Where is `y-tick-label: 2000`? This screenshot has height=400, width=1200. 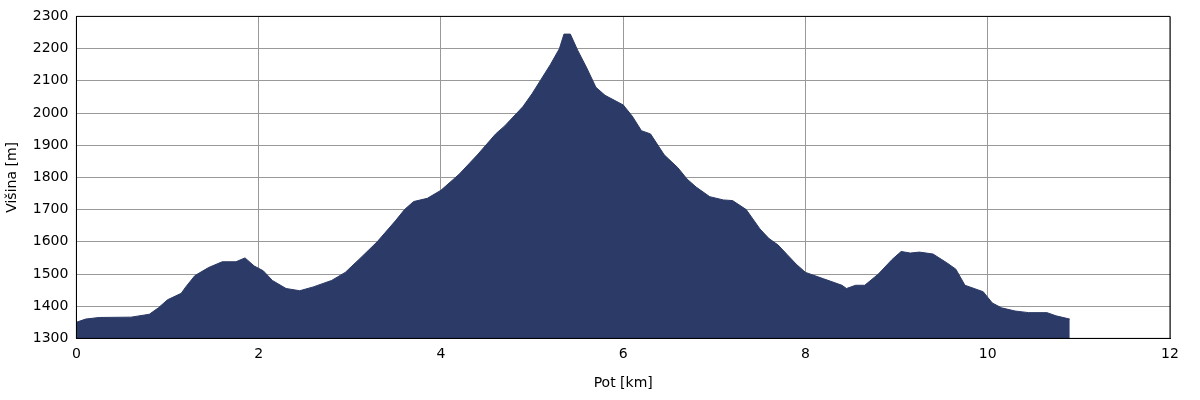 y-tick-label: 2000 is located at coordinates (50, 111).